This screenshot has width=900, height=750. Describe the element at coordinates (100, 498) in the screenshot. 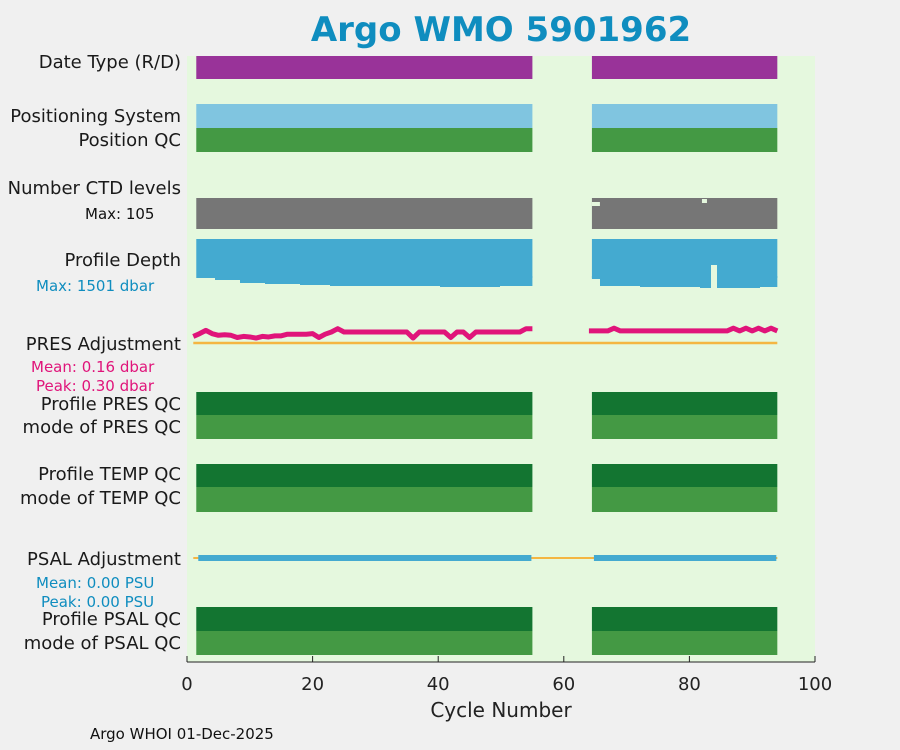

I see `label-mode-temp-qc: mode of TEMP QC` at that location.